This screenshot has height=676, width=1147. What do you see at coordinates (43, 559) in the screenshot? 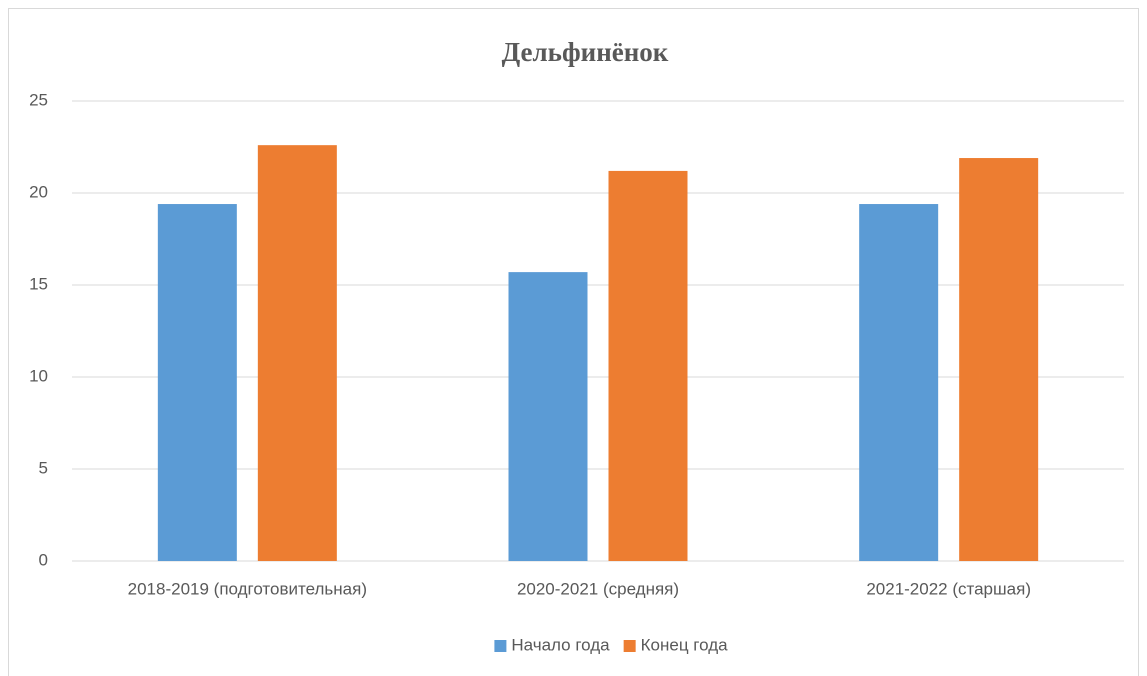
I see `y-tick-label: 0` at bounding box center [43, 559].